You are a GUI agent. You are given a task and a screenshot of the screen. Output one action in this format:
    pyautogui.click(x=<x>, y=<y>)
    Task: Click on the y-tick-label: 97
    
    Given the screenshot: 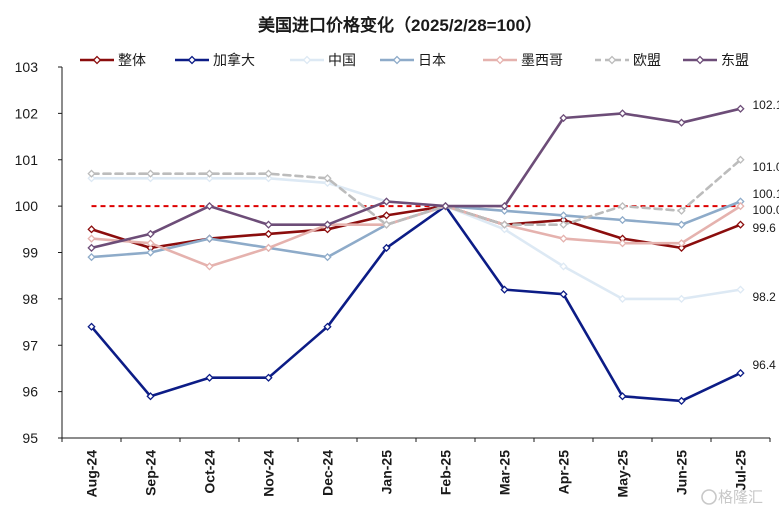 What is the action you would take?
    pyautogui.click(x=30, y=345)
    